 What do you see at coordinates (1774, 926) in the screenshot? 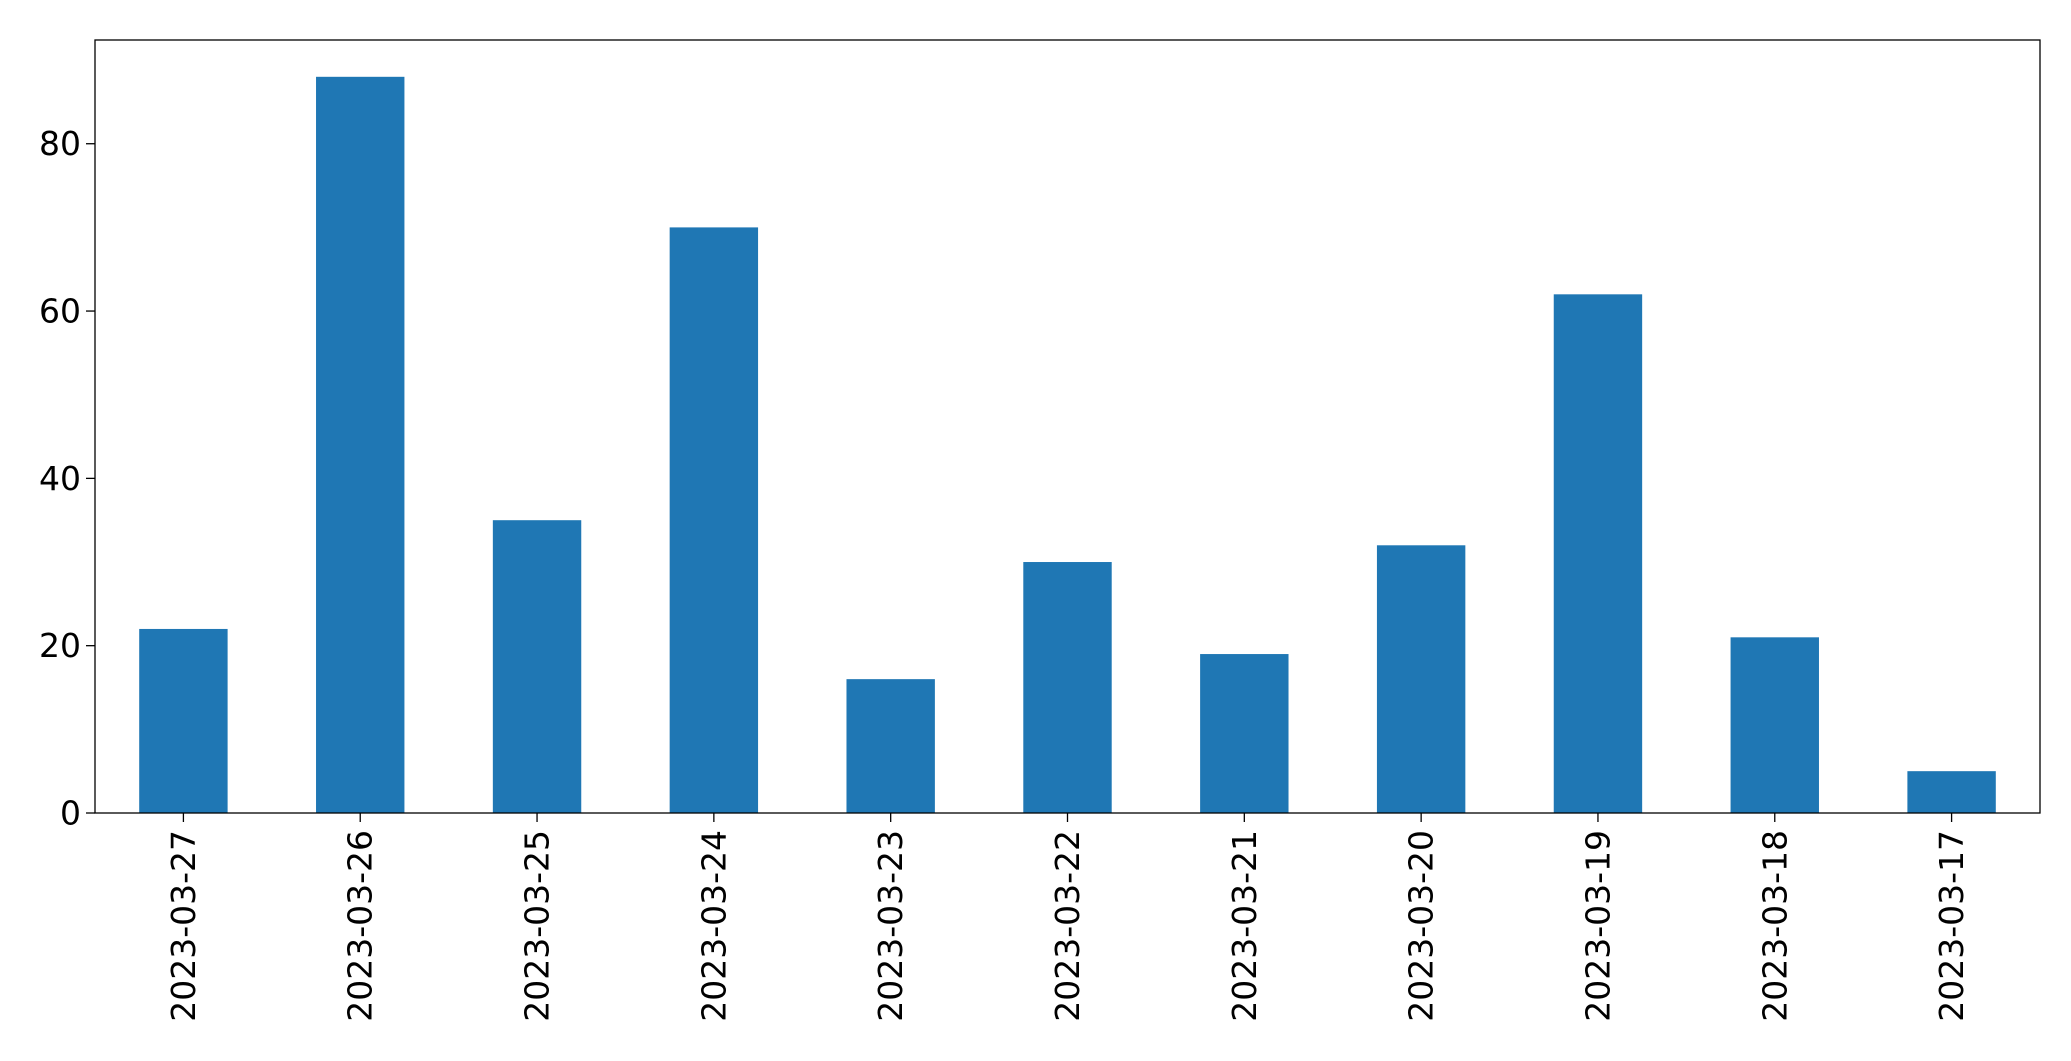
I see `x-tick-label: 2023-03-18` at bounding box center [1774, 926].